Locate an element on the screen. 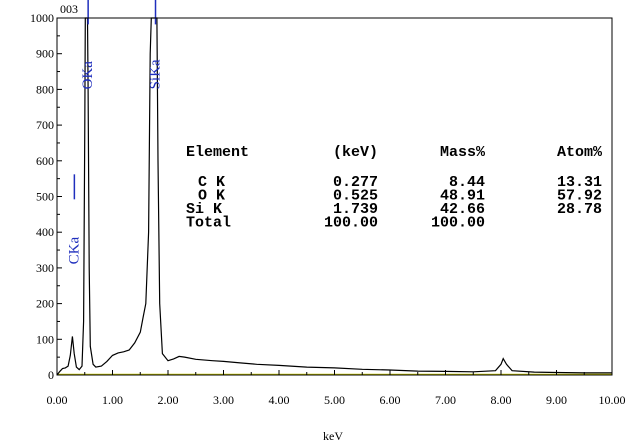 This screenshot has width=642, height=445. y-axis-ticks: 0 100 200 300 400 500 600 700 800 900 1000 is located at coordinates (46, 196).